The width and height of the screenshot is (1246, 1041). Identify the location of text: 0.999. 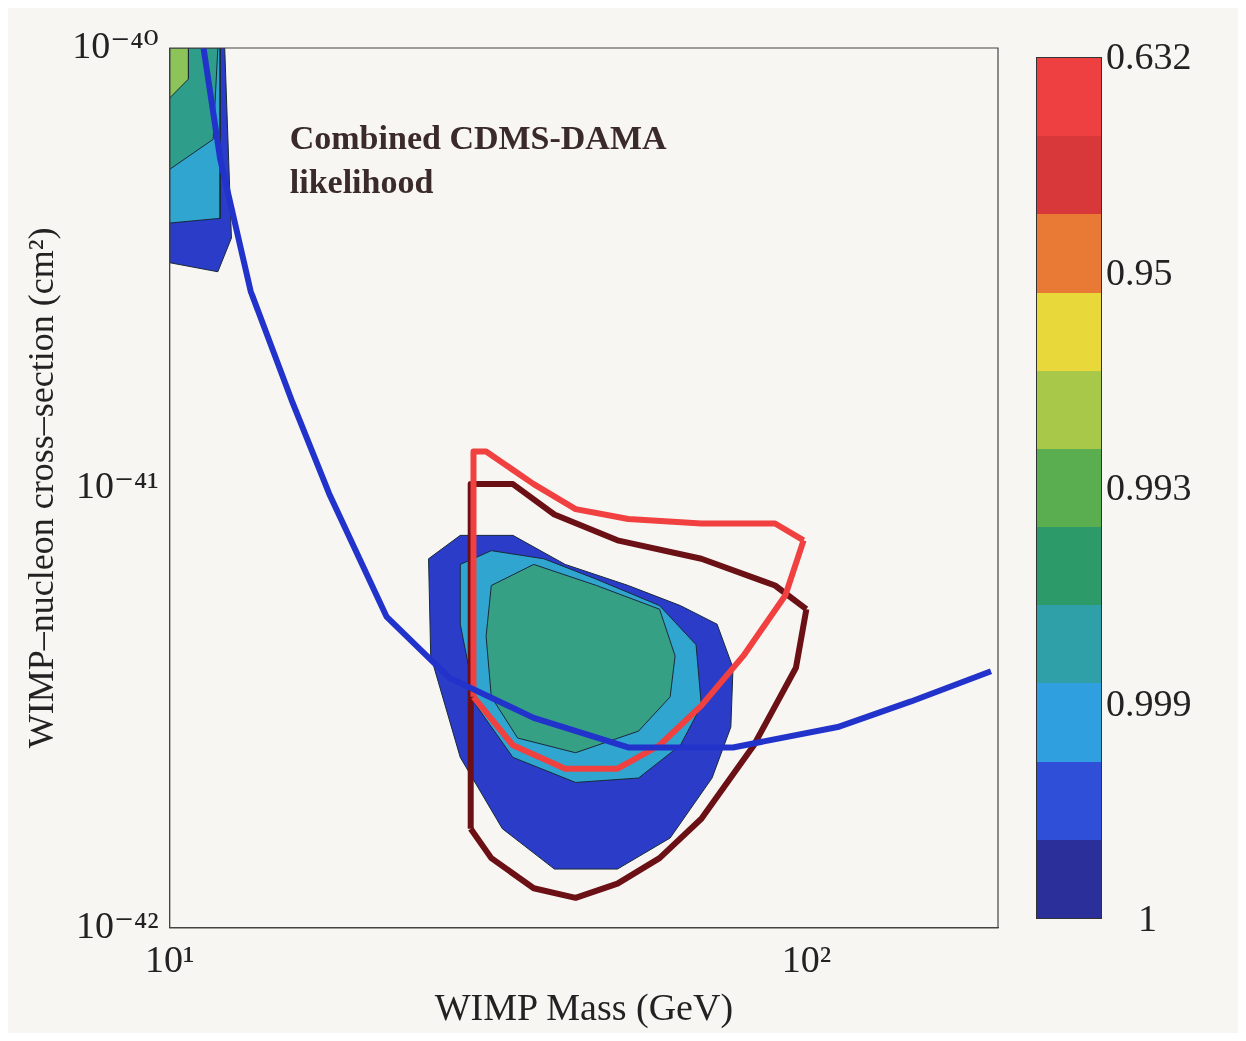
(1149, 703).